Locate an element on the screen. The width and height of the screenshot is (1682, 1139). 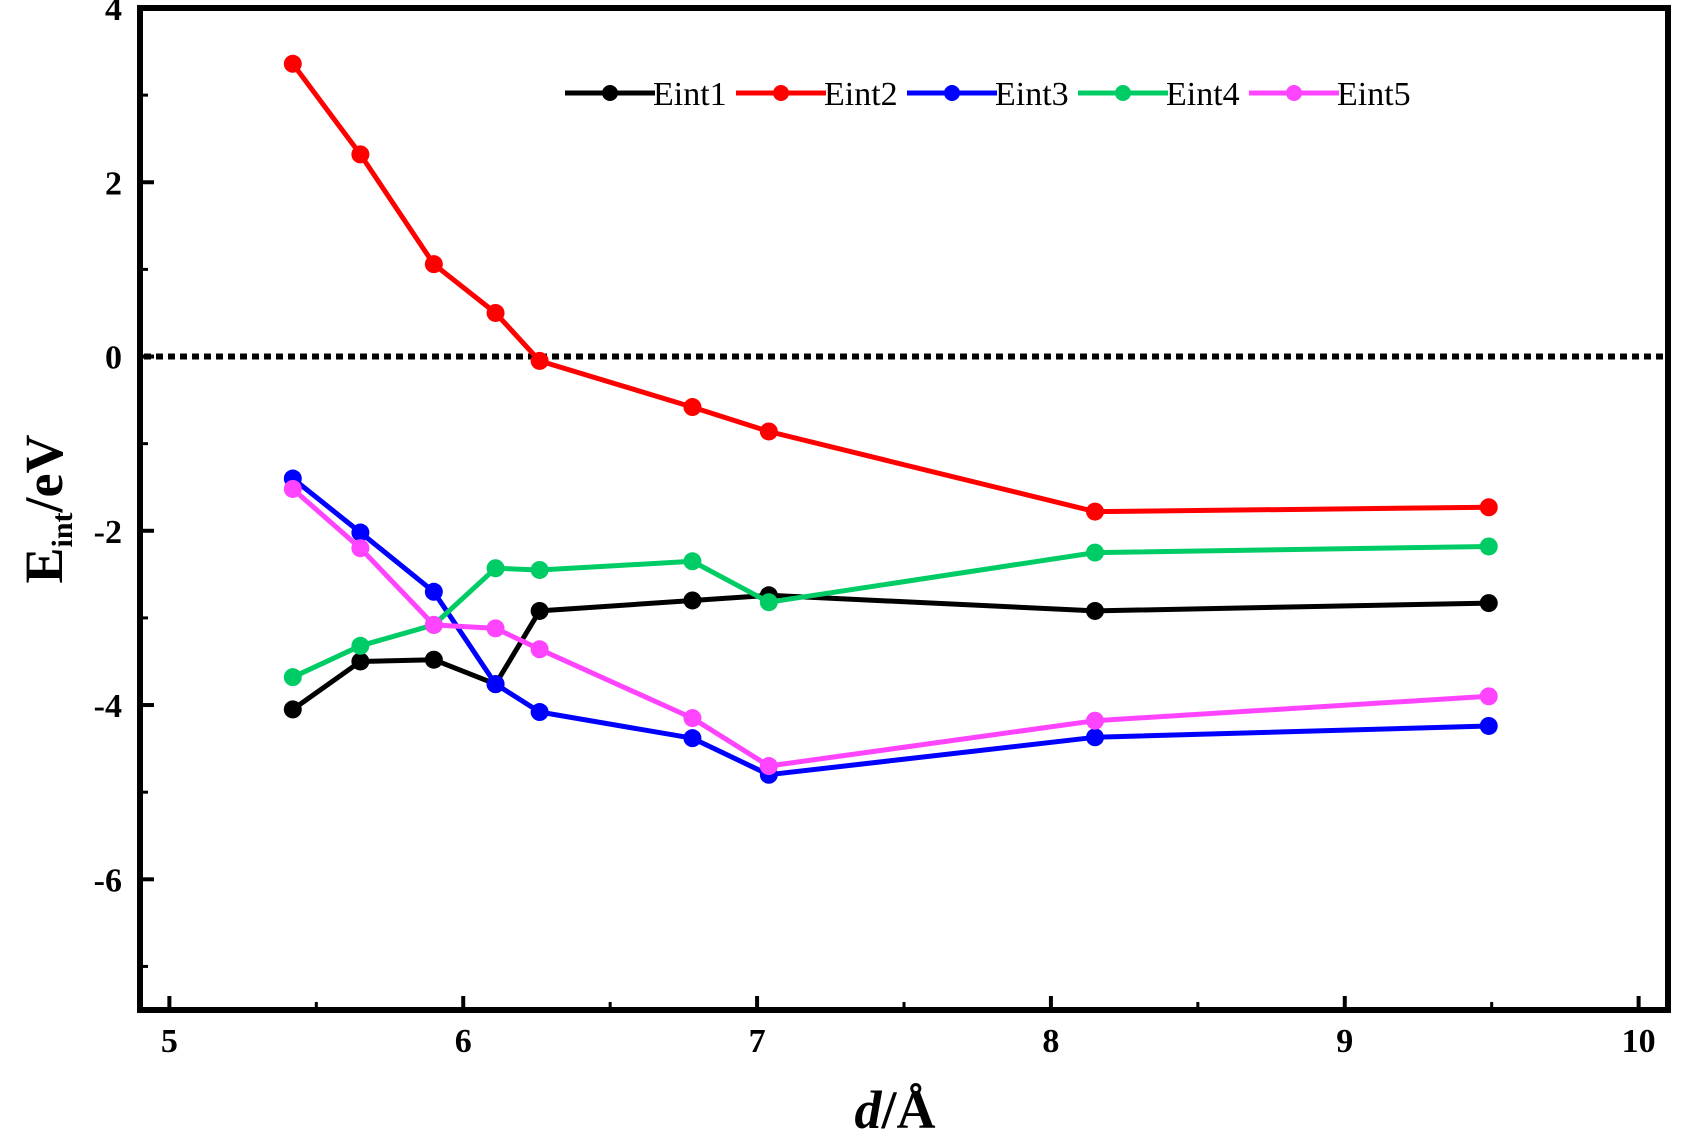
y-tick-label: -4 is located at coordinates (108, 706).